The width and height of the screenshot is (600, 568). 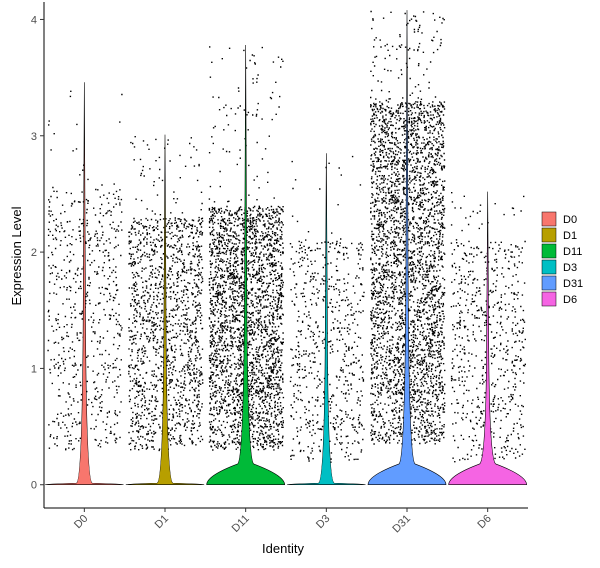 I want to click on legend-key-D1, so click(x=549, y=235).